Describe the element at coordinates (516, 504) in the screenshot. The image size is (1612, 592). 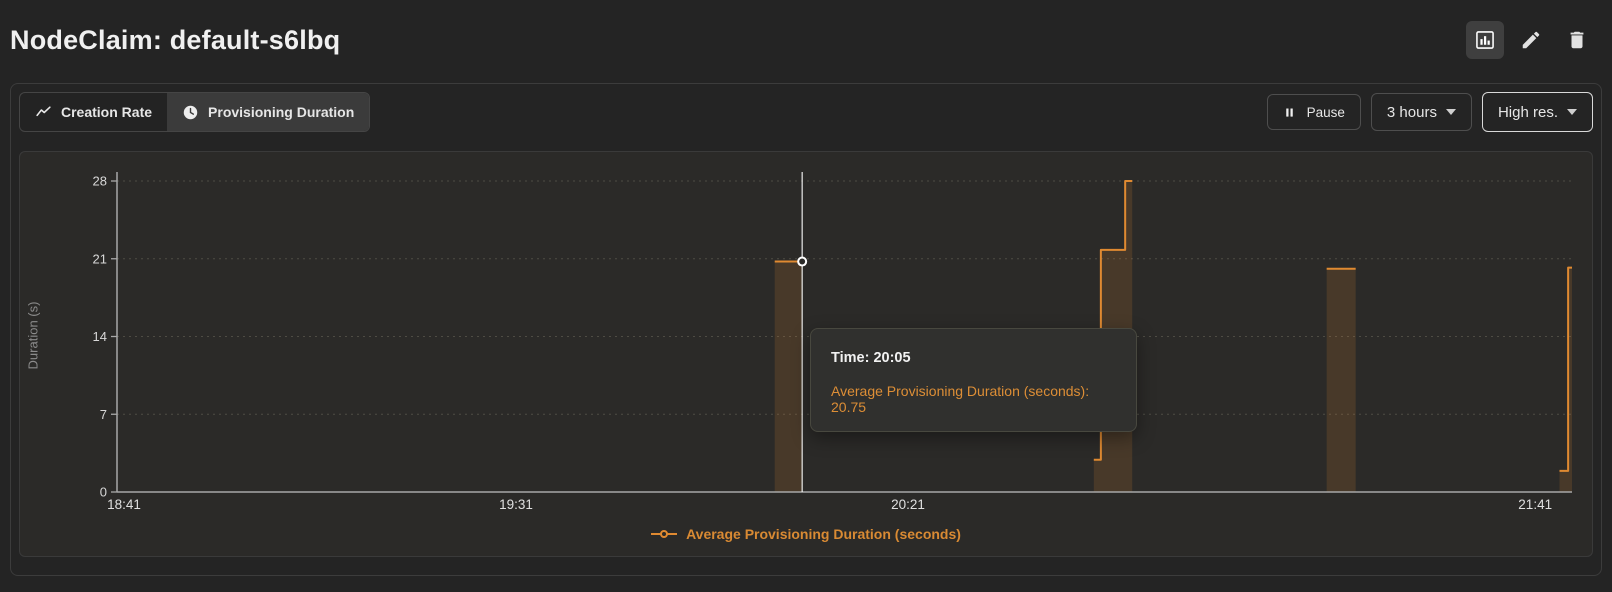
I see `x-tick-label: 19:31` at that location.